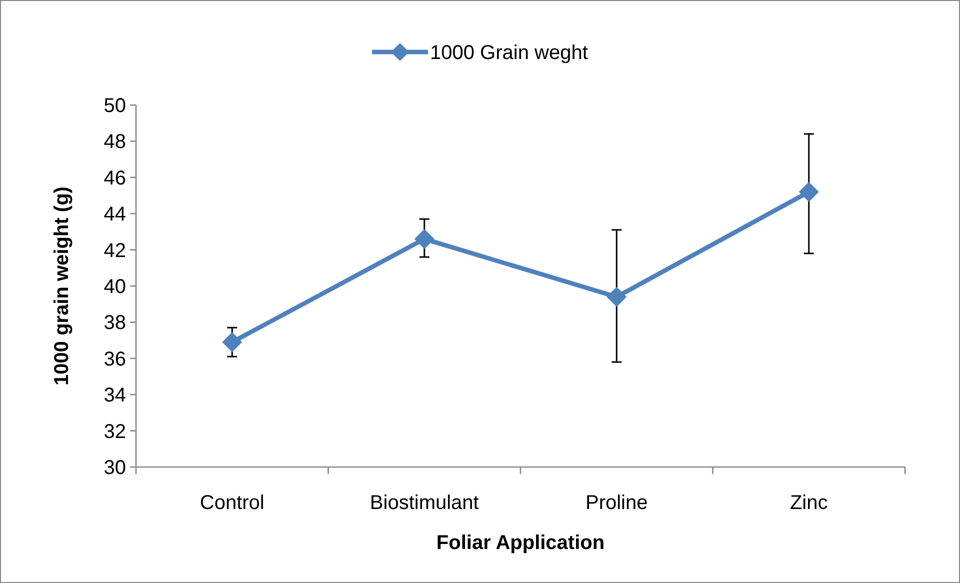 This screenshot has width=960, height=583. What do you see at coordinates (425, 503) in the screenshot?
I see `x-tick-label: Biostimulant` at bounding box center [425, 503].